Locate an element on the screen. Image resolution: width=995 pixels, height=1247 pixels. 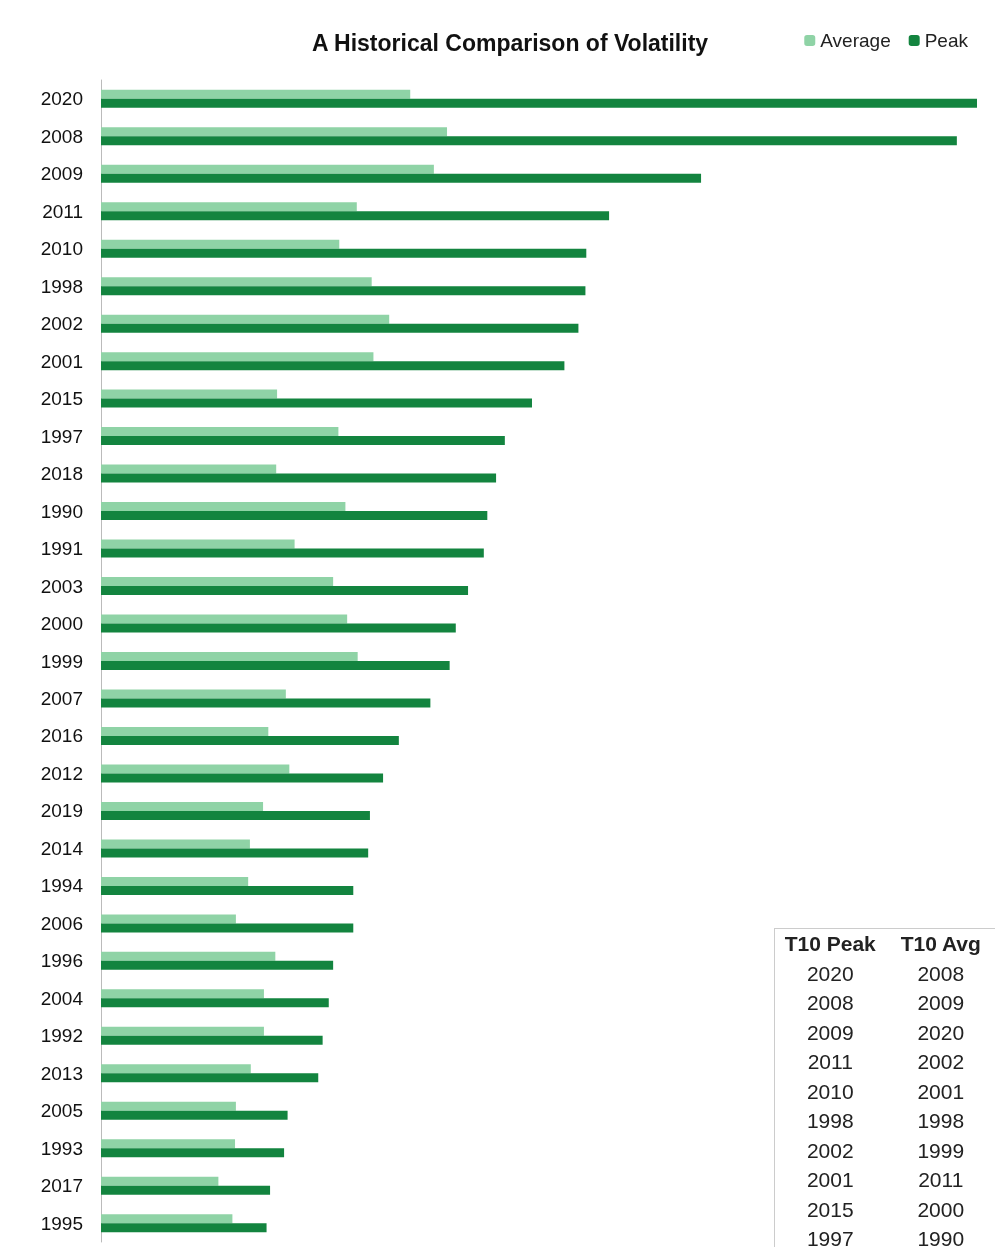
y-tick-label: 2004 is located at coordinates (62, 998).